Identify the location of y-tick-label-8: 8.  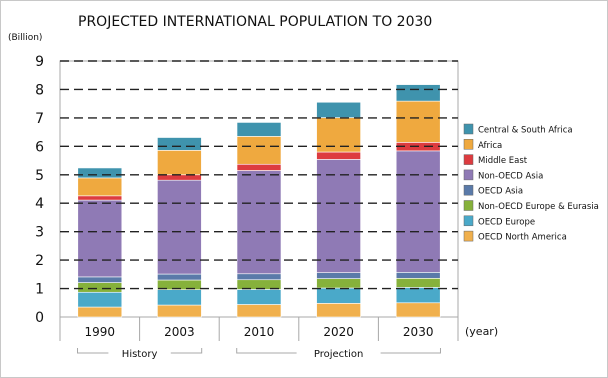
(39, 90).